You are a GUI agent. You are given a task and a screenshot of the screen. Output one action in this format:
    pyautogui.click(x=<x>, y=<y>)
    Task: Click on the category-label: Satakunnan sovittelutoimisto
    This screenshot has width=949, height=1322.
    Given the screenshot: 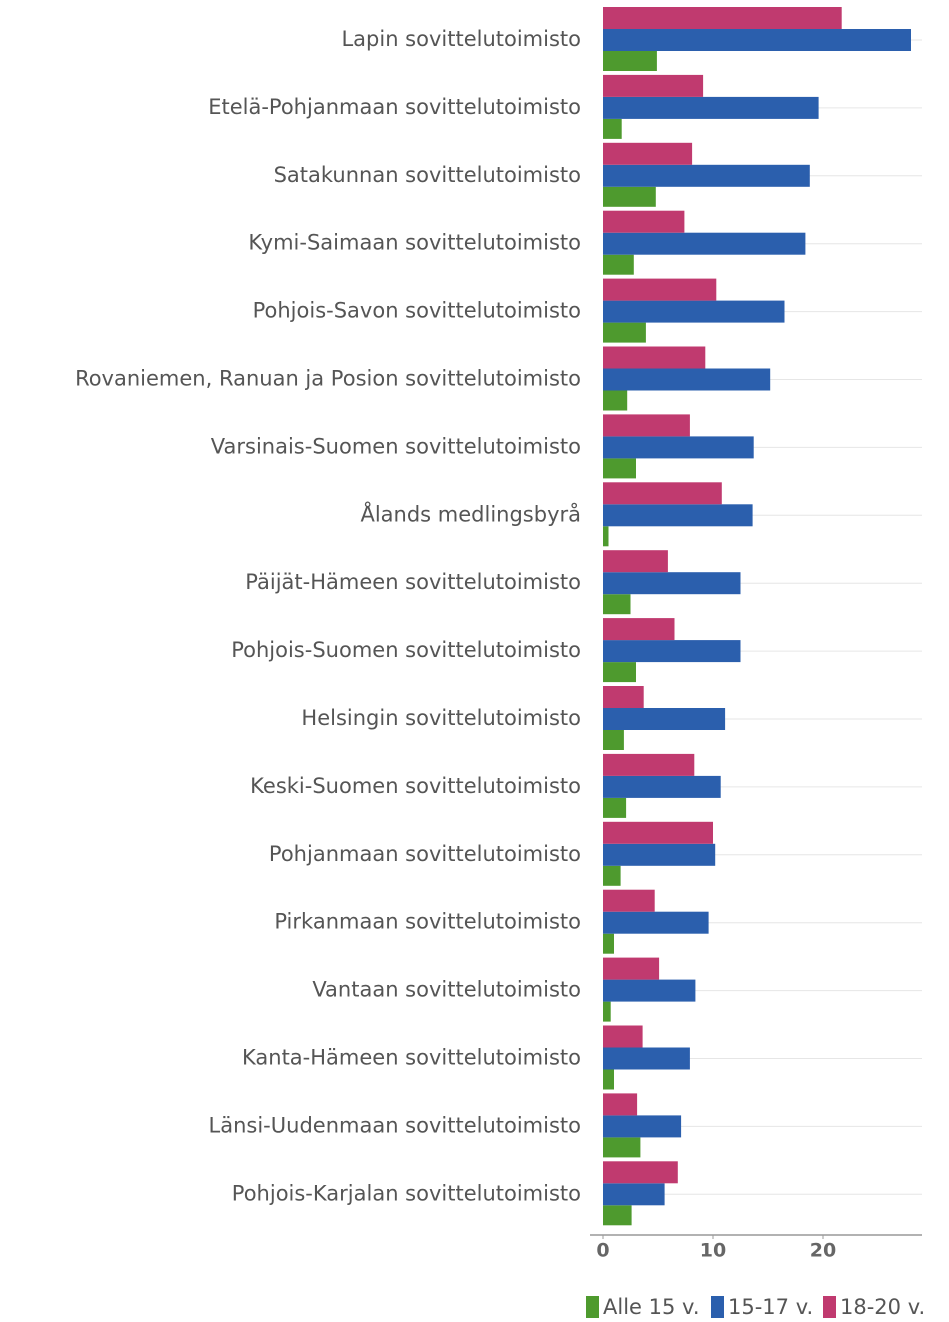 What is the action you would take?
    pyautogui.click(x=427, y=175)
    